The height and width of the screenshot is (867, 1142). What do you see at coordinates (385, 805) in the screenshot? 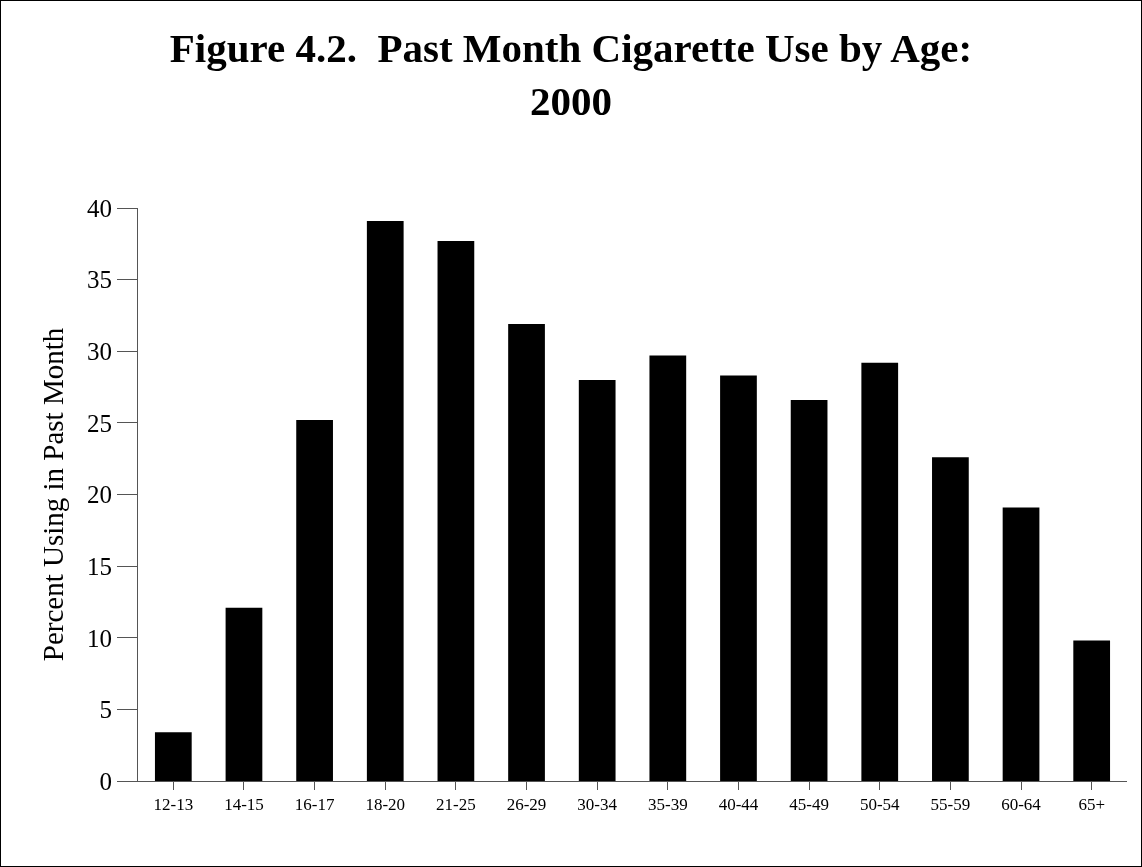
I see `x-tick-label: 18-20` at bounding box center [385, 805].